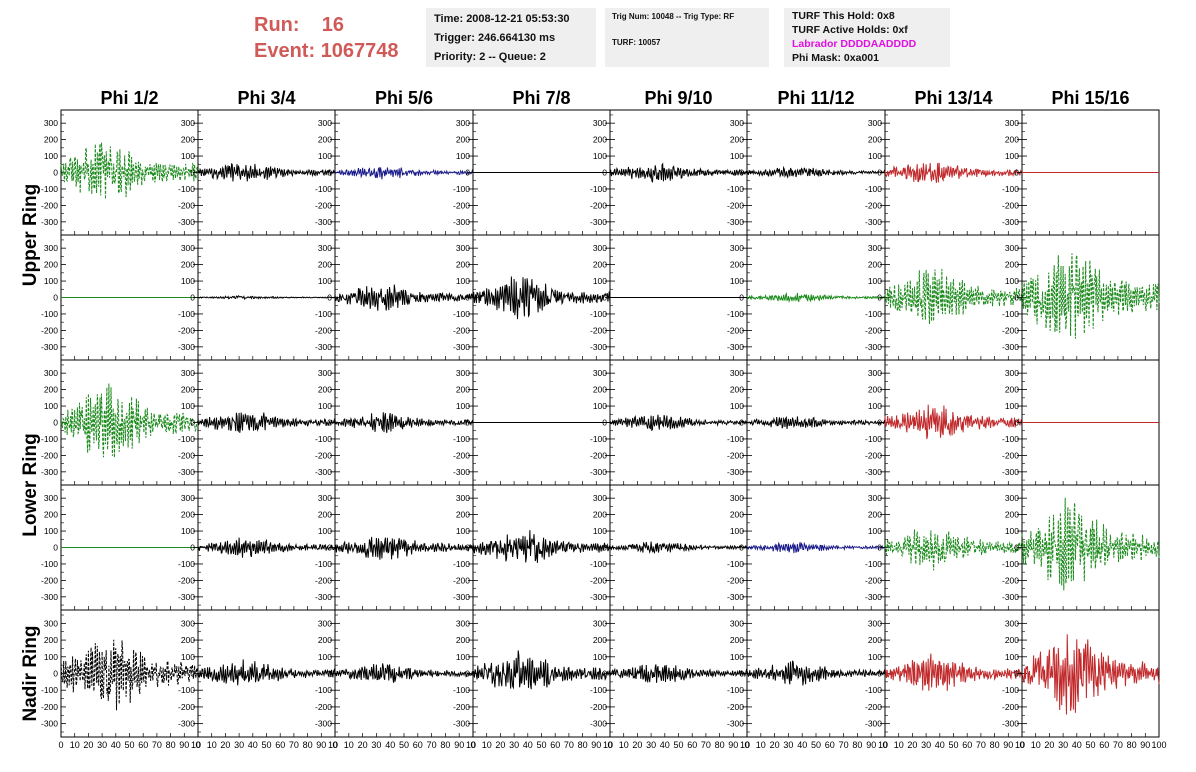 This screenshot has height=772, width=1196. Describe the element at coordinates (815, 98) in the screenshot. I see `column-title: Phi 11/12` at that location.